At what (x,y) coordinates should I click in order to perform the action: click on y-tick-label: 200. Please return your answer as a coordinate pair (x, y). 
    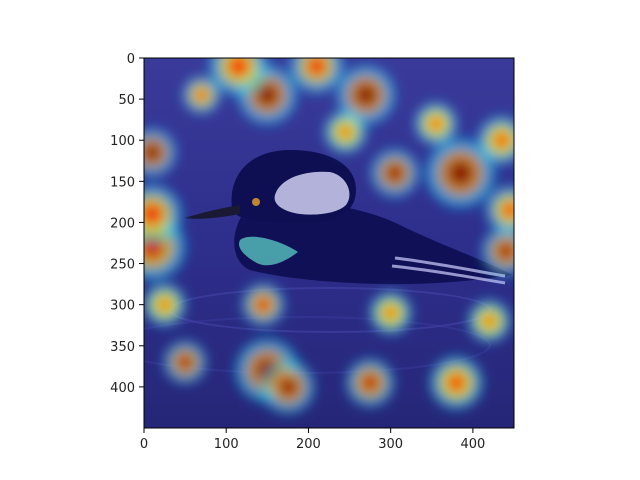
    Looking at the image, I should click on (122, 223).